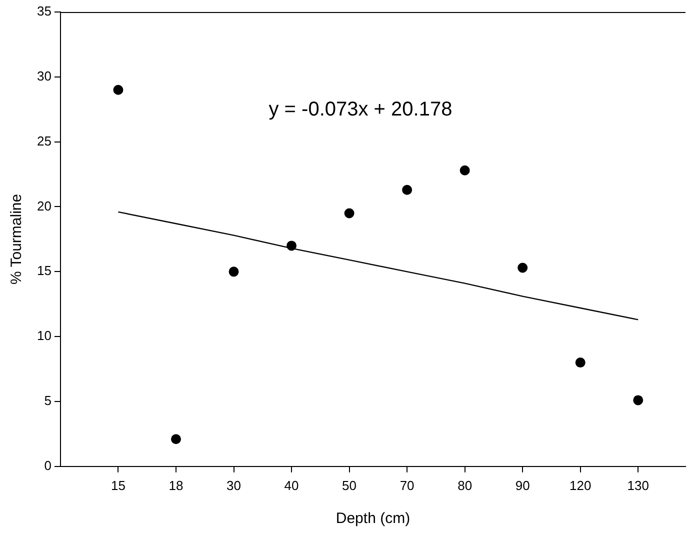 Image resolution: width=691 pixels, height=538 pixels. Describe the element at coordinates (44, 336) in the screenshot. I see `y-tick-label: 10` at that location.